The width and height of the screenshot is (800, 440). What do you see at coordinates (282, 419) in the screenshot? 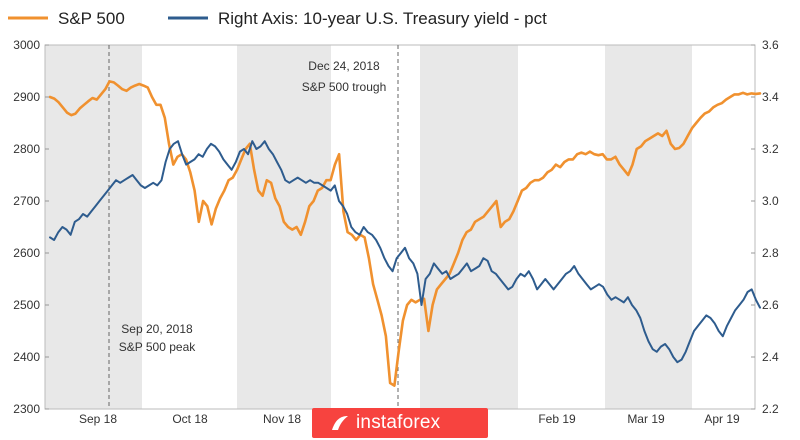
I see `x-tick-label: Nov 18` at bounding box center [282, 419].